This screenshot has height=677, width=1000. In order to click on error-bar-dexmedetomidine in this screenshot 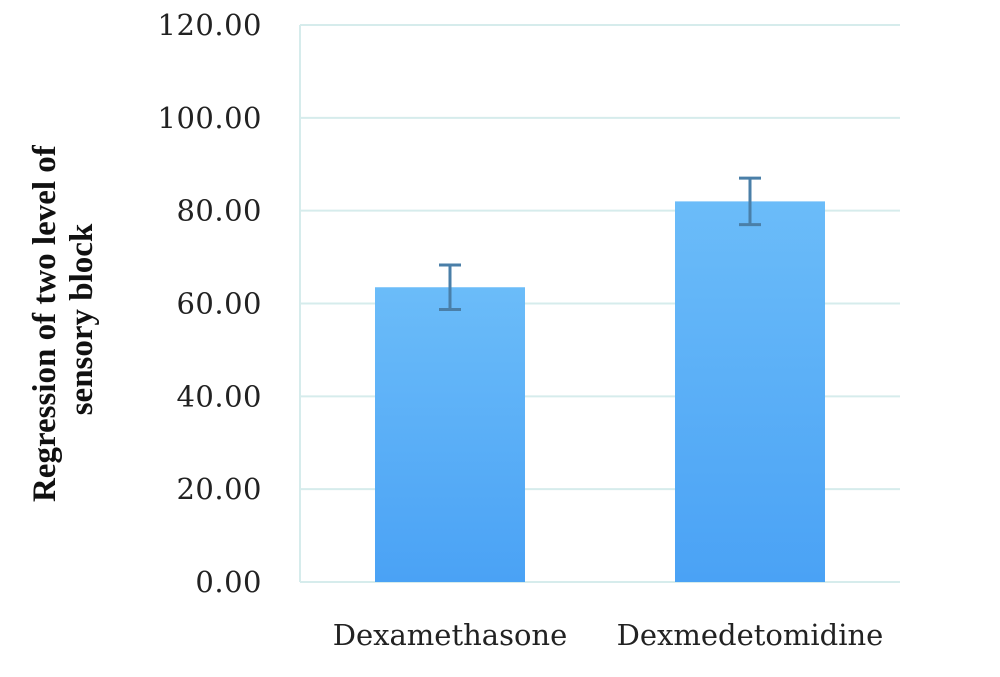, I will do `click(750, 201)`.